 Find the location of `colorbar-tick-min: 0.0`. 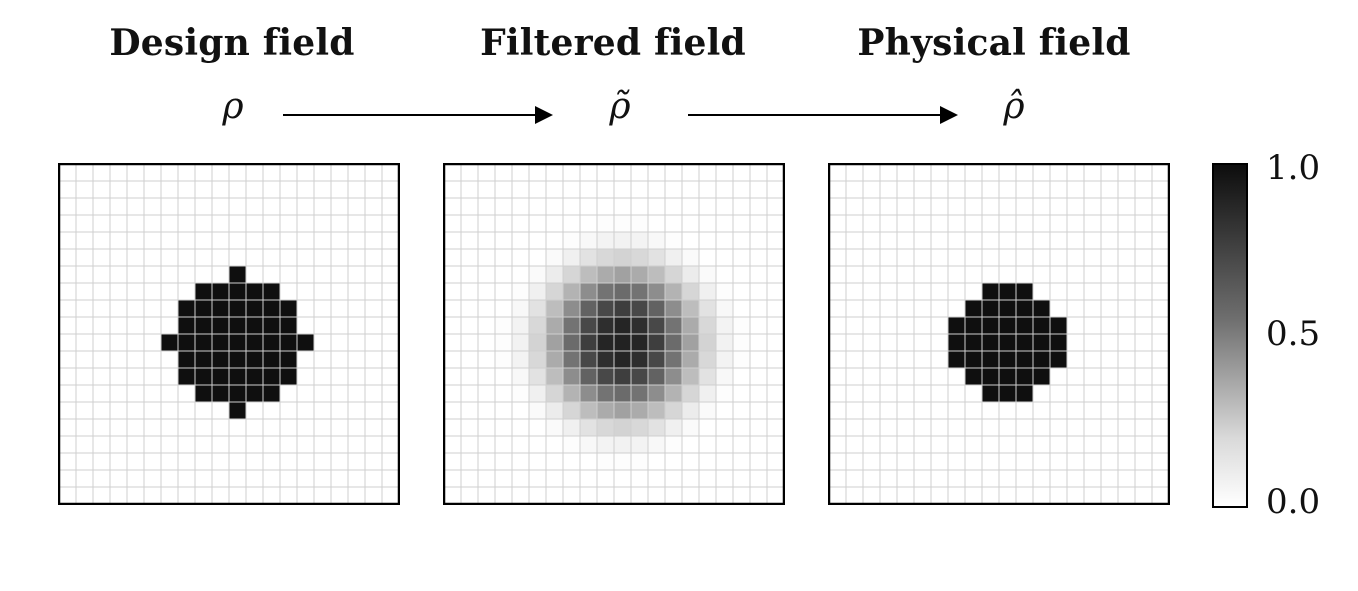

colorbar-tick-min: 0.0 is located at coordinates (1293, 502).